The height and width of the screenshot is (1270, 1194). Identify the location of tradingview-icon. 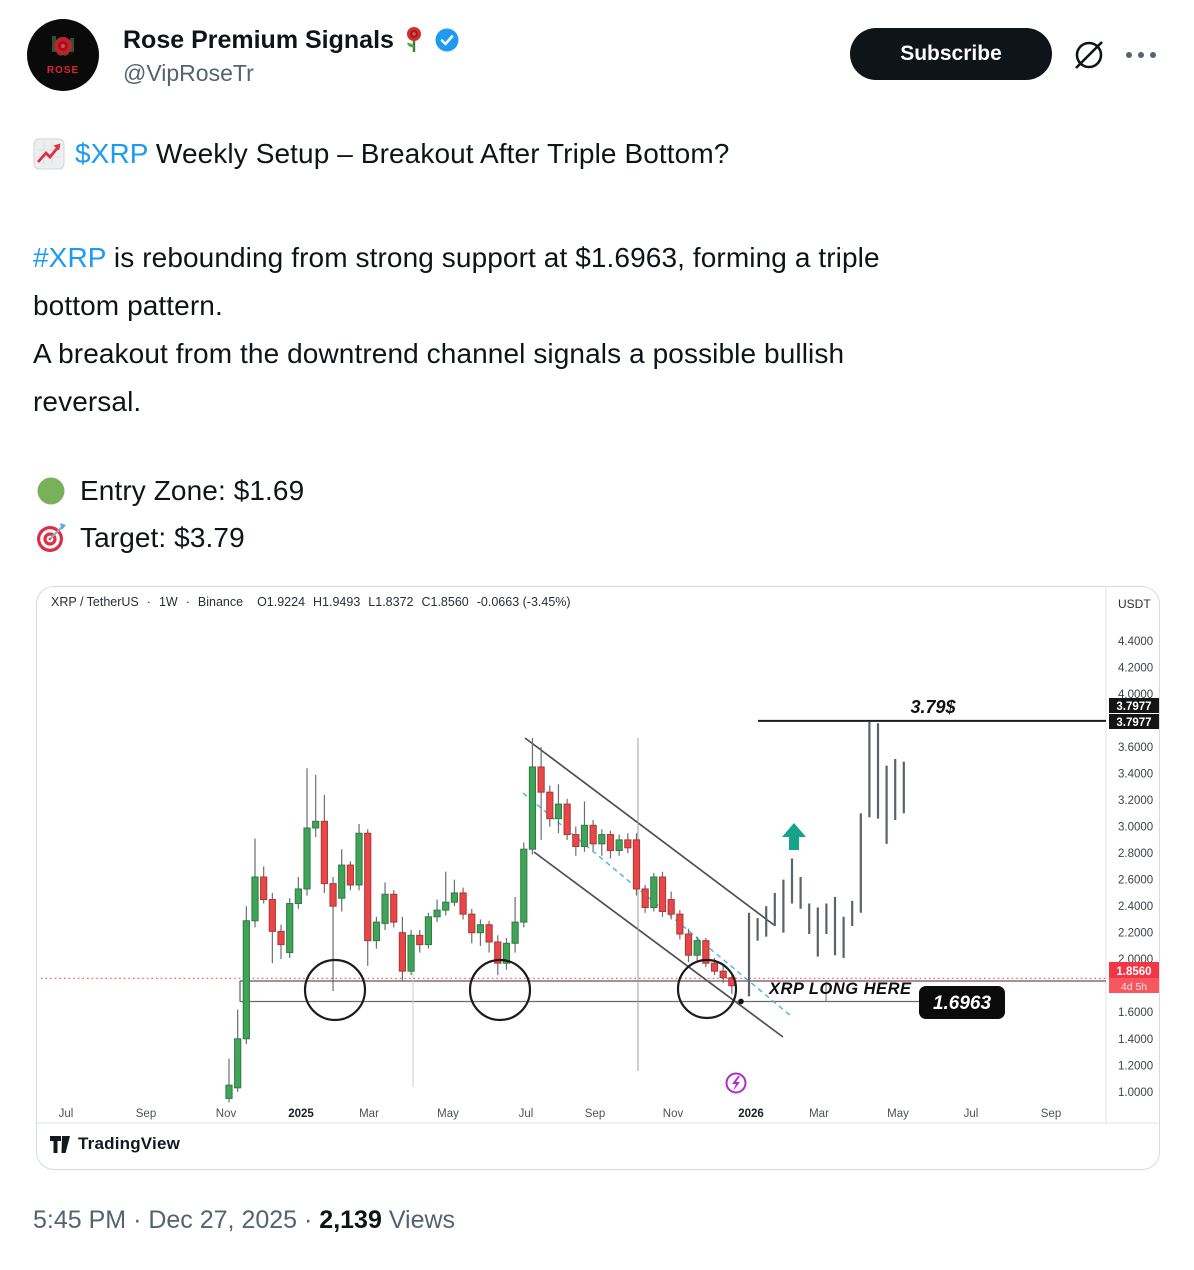
(60, 1144).